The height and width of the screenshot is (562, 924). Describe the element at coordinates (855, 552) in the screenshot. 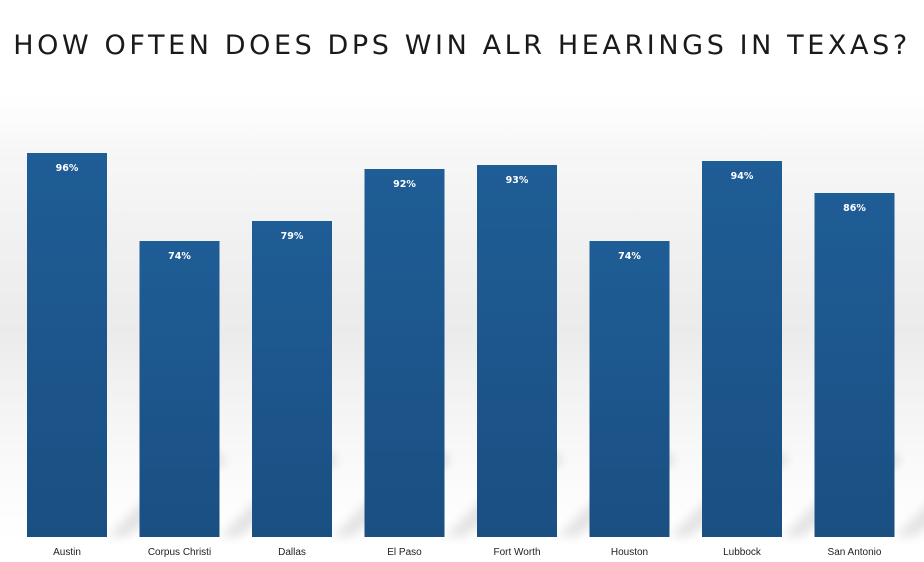

I see `tick-label-san-antonio: San Antonio` at that location.